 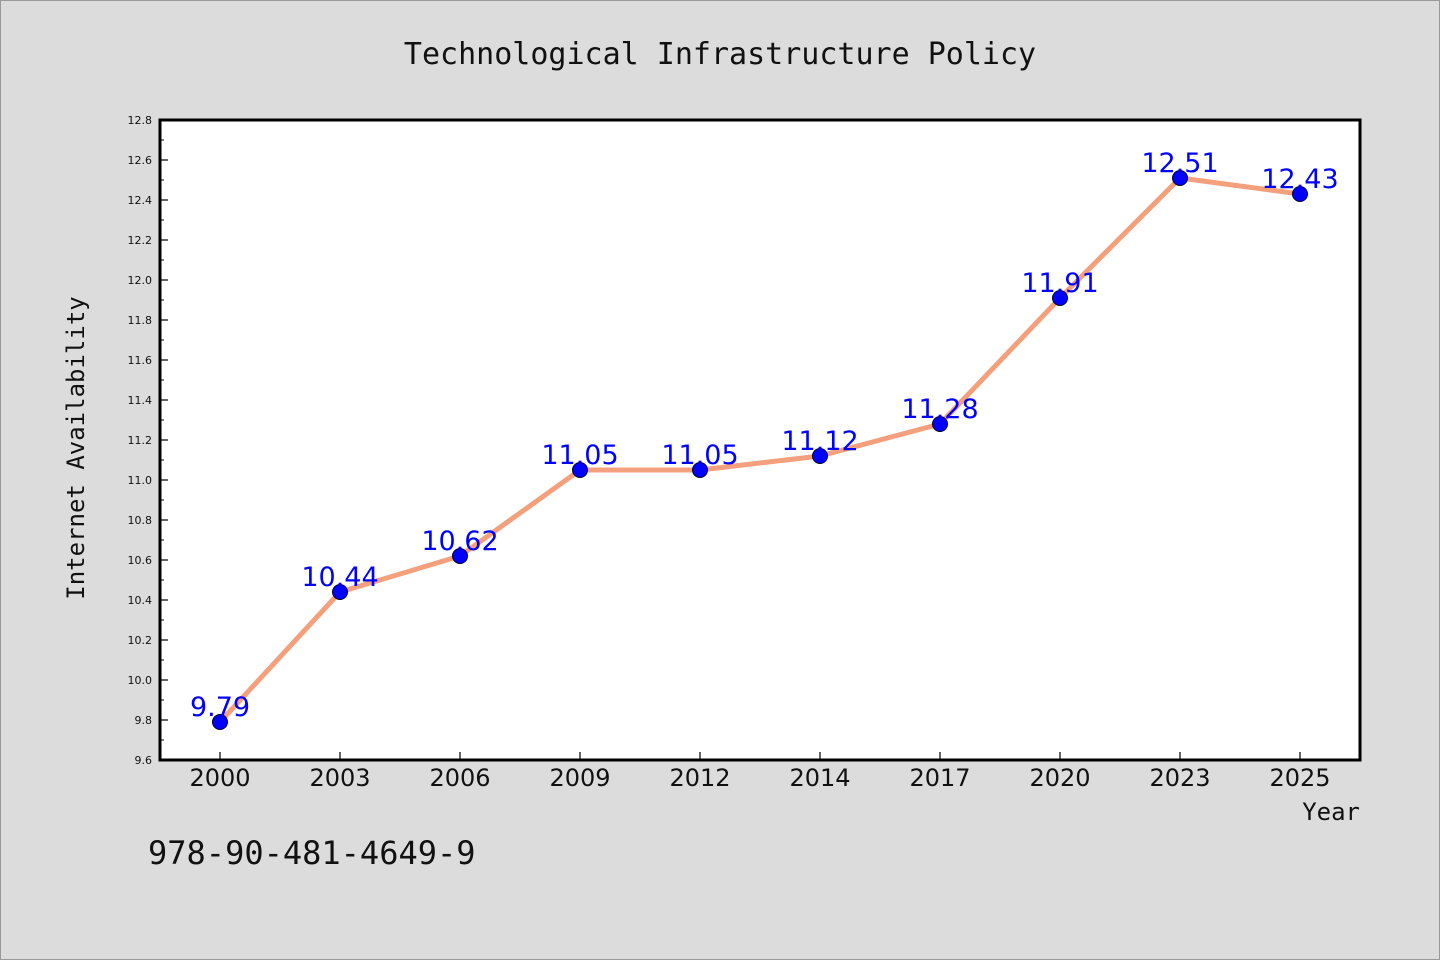 I want to click on y-tick-label: 11.8, so click(x=140, y=320).